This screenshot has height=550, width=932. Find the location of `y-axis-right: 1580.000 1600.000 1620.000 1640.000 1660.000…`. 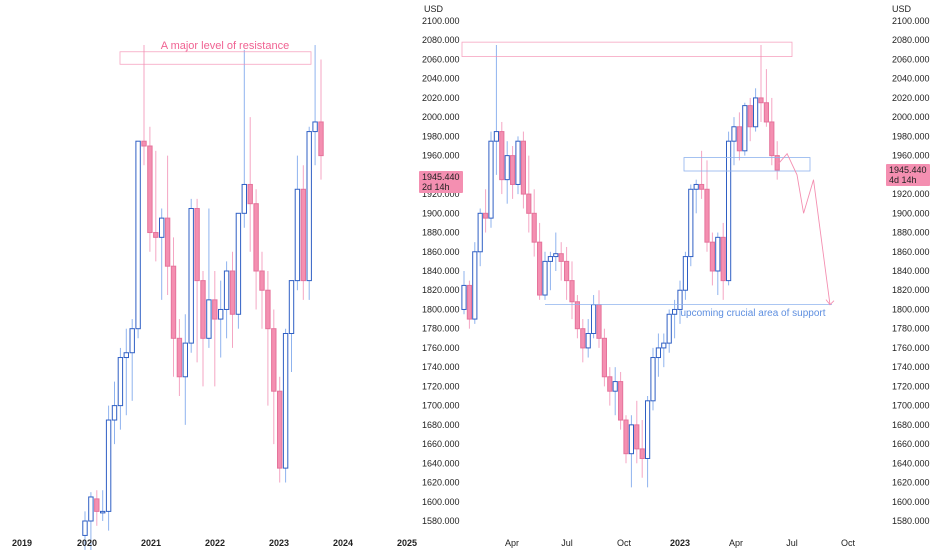

y-axis-right: 1580.000 1600.000 1620.000 1640.000 1660.000… is located at coordinates (911, 271).